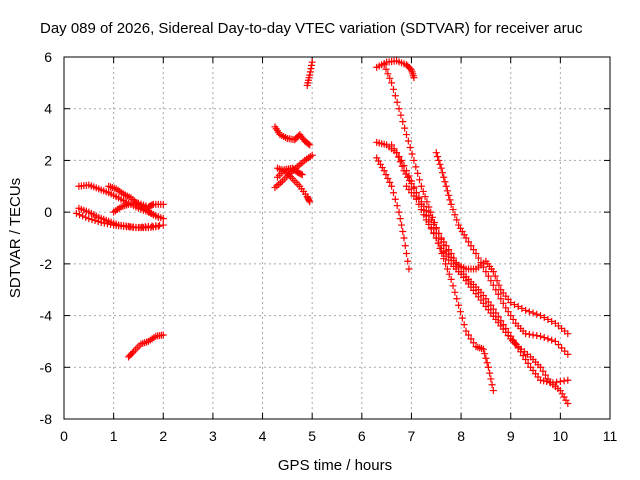 The width and height of the screenshot is (640, 480). What do you see at coordinates (48, 57) in the screenshot?
I see `y-tick-label: 6` at bounding box center [48, 57].